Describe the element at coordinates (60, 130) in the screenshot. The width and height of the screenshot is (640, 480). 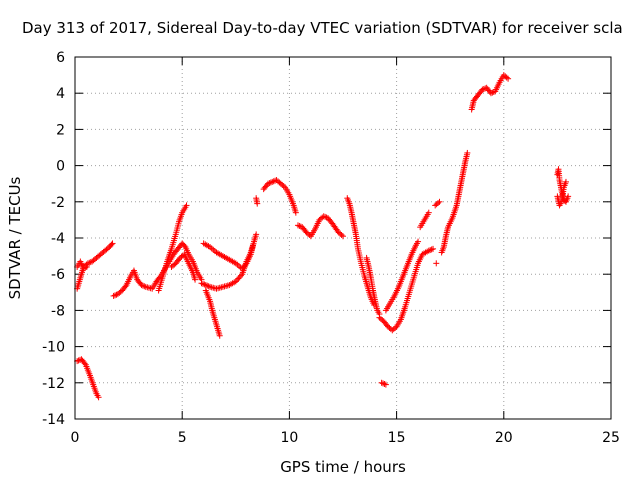
I see `y-tick-label: 2` at that location.